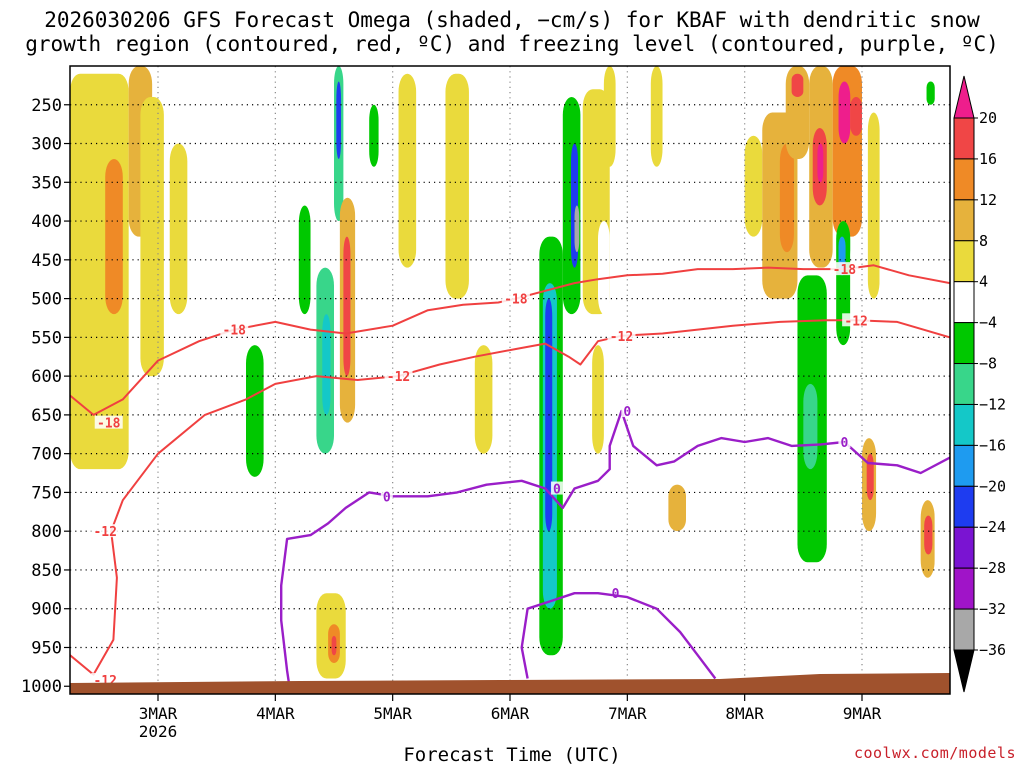 The height and width of the screenshot is (768, 1024). What do you see at coordinates (744, 713) in the screenshot?
I see `xtick-label-8: 8MAR` at bounding box center [744, 713].